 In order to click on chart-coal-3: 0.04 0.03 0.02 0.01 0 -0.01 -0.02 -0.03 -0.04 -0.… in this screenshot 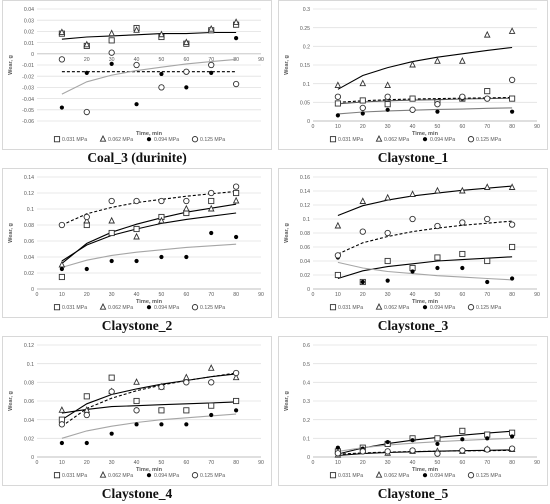, I will do `click(137, 75)`.